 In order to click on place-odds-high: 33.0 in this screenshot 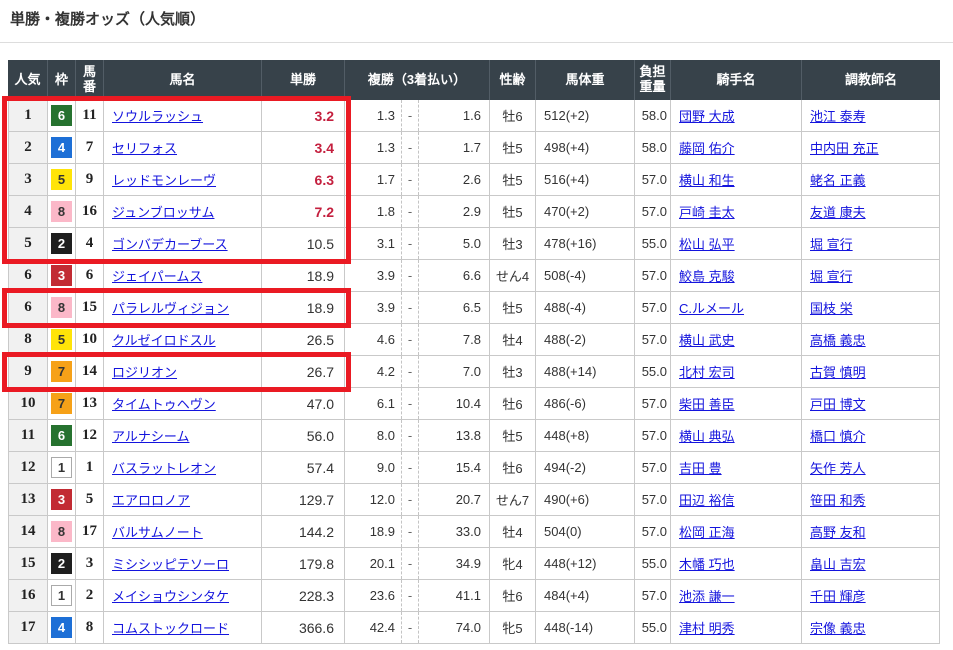, I will do `click(468, 531)`.